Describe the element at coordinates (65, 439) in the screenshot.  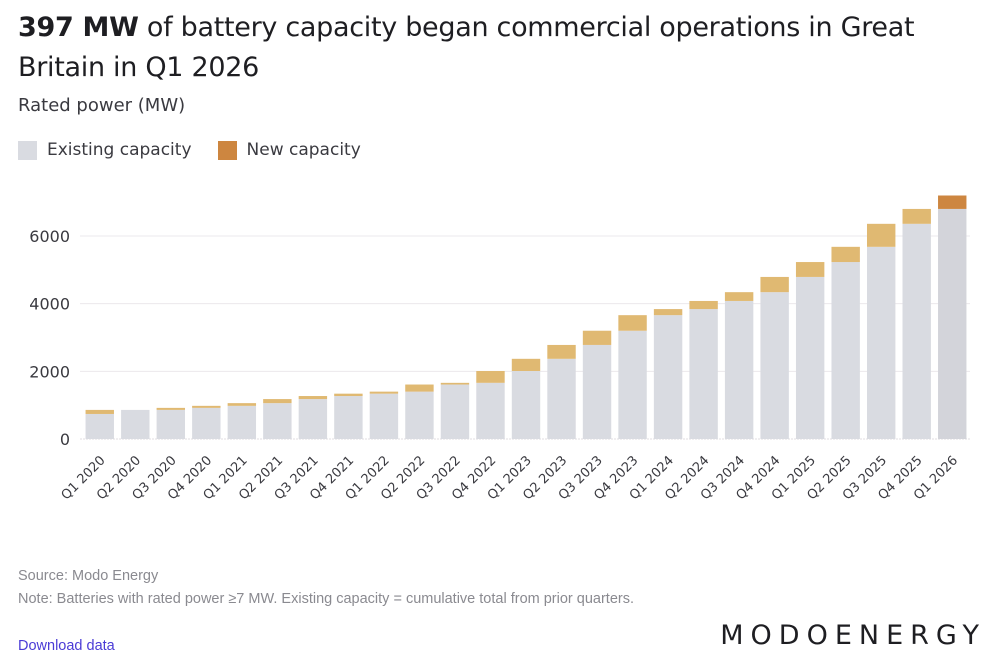
I see `y-tick-label: 0` at that location.